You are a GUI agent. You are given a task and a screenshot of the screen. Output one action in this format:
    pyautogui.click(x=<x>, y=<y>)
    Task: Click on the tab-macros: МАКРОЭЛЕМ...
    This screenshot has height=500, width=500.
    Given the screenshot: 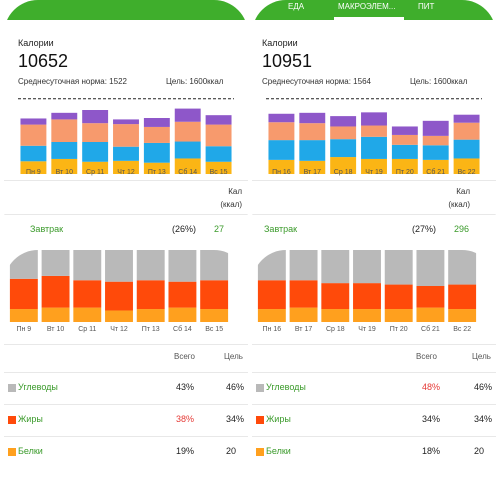 What is the action you would take?
    pyautogui.click(x=367, y=6)
    